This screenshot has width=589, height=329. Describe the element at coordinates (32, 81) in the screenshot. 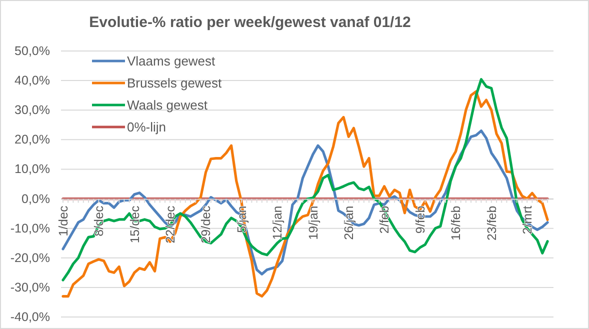

I see `y-tick-label: 40,0%` at that location.